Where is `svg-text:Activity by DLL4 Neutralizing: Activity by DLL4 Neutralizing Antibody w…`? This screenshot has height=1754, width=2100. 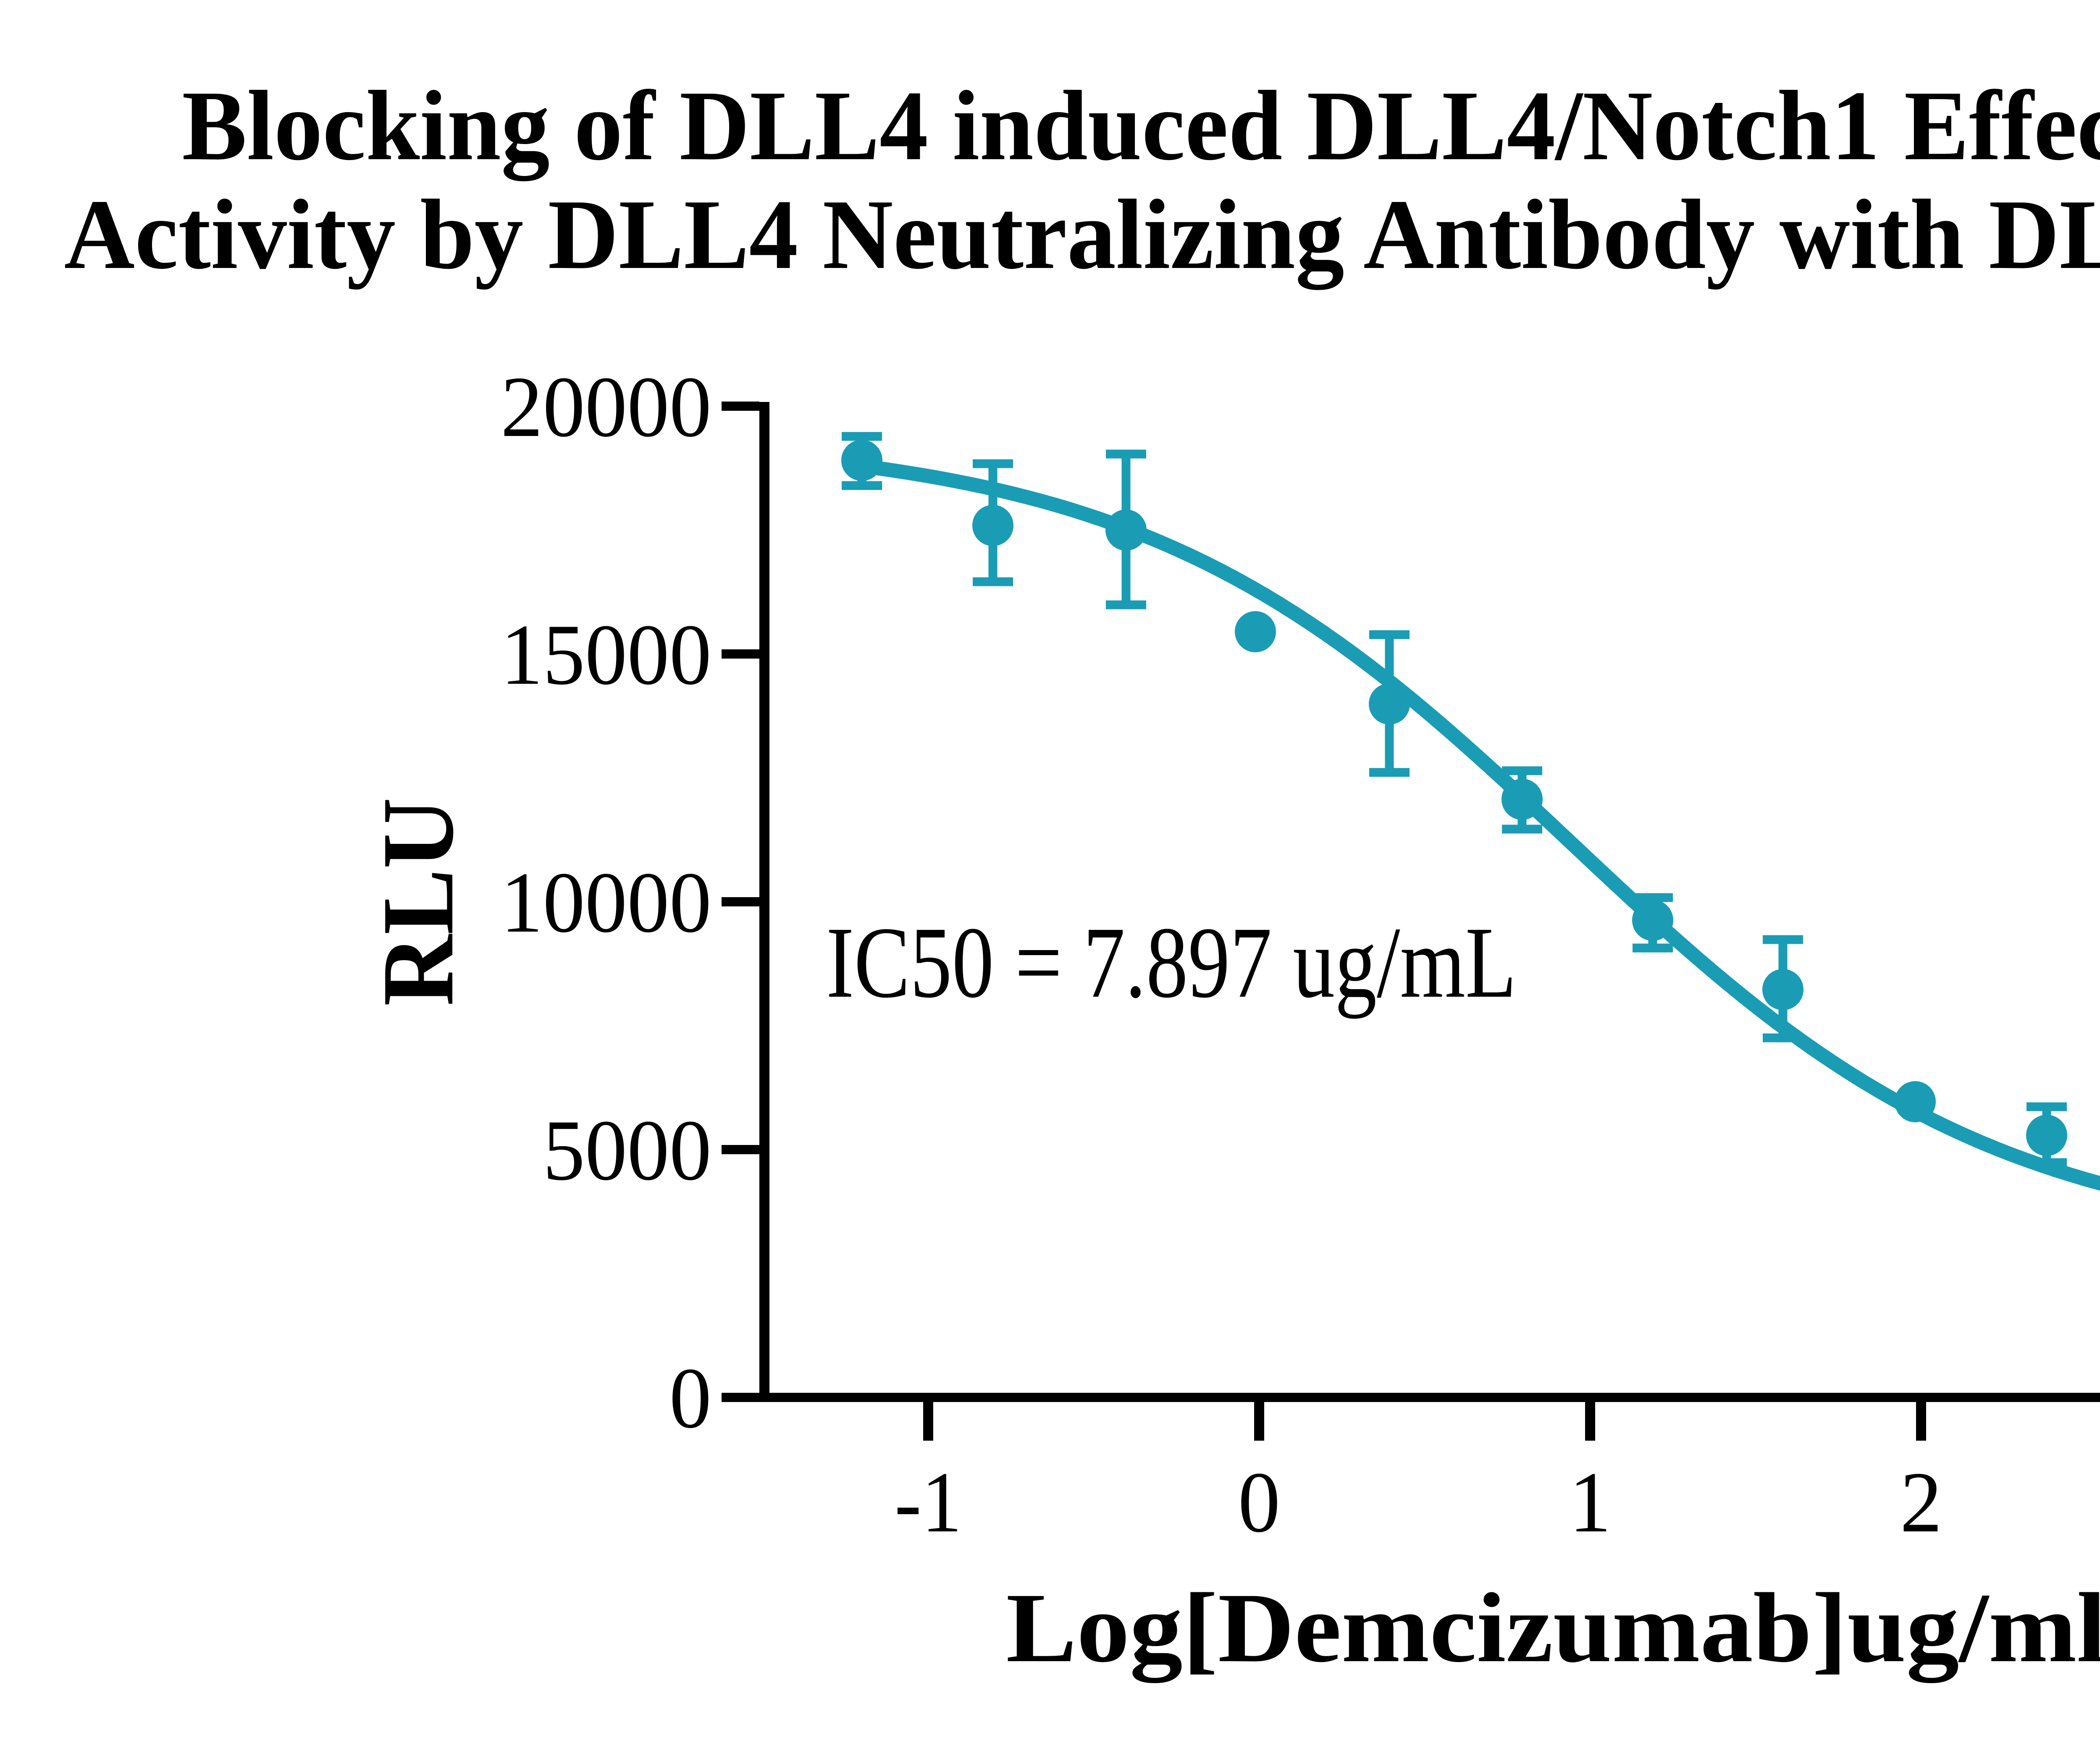 svg-text:Activity by DLL4 Neutralizing: Activity by DLL4 Neutralizing Antibody w… is located at coordinates (1082, 231).